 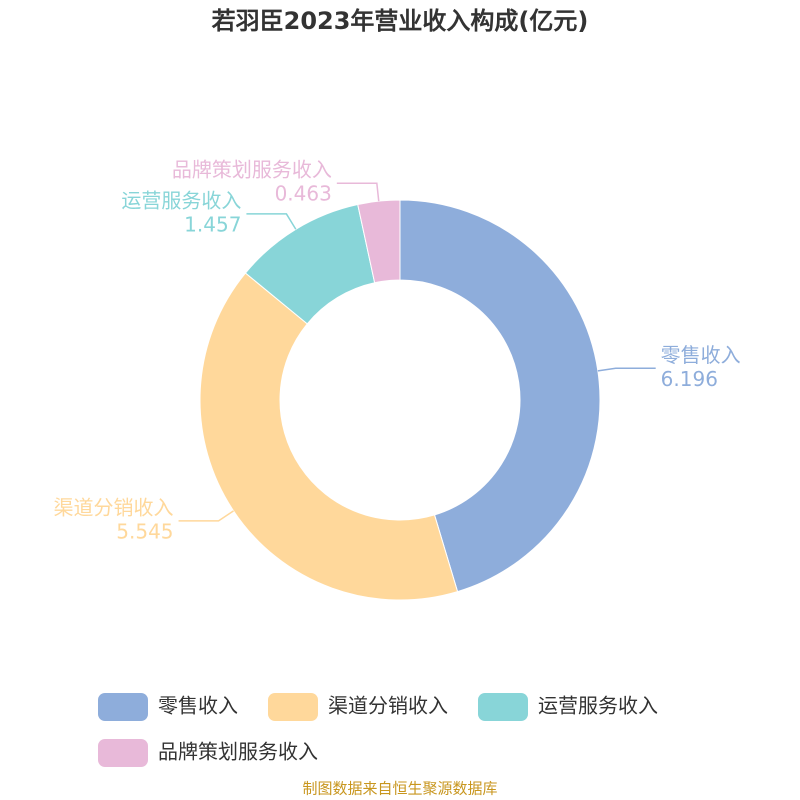 I want to click on slice-label-value: 5.545, so click(x=144, y=531).